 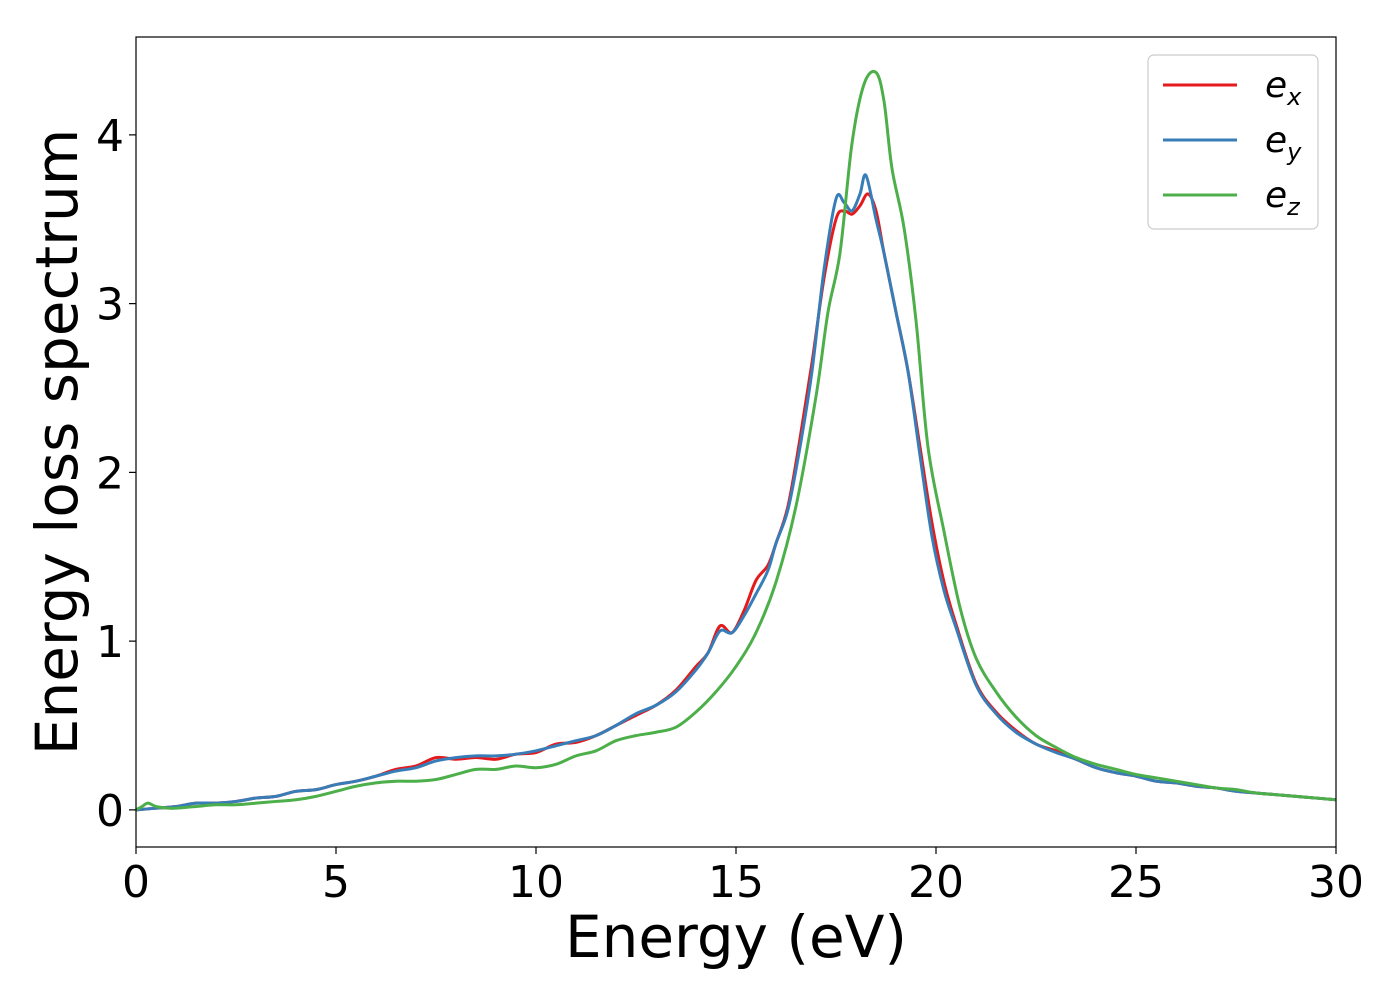 I want to click on x-tick-label: 20, so click(x=936, y=882).